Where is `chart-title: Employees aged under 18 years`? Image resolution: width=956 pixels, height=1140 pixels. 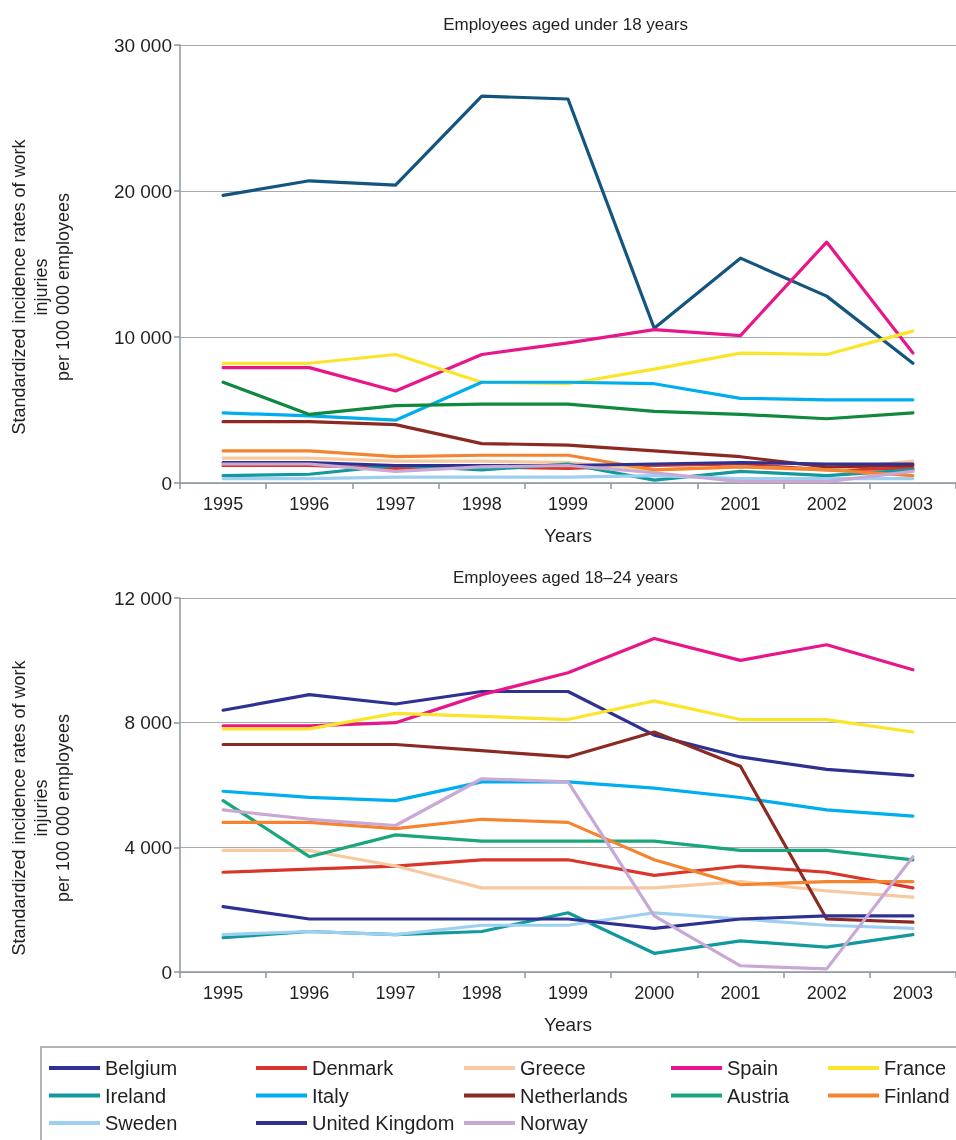
chart-title: Employees aged under 18 years is located at coordinates (565, 24).